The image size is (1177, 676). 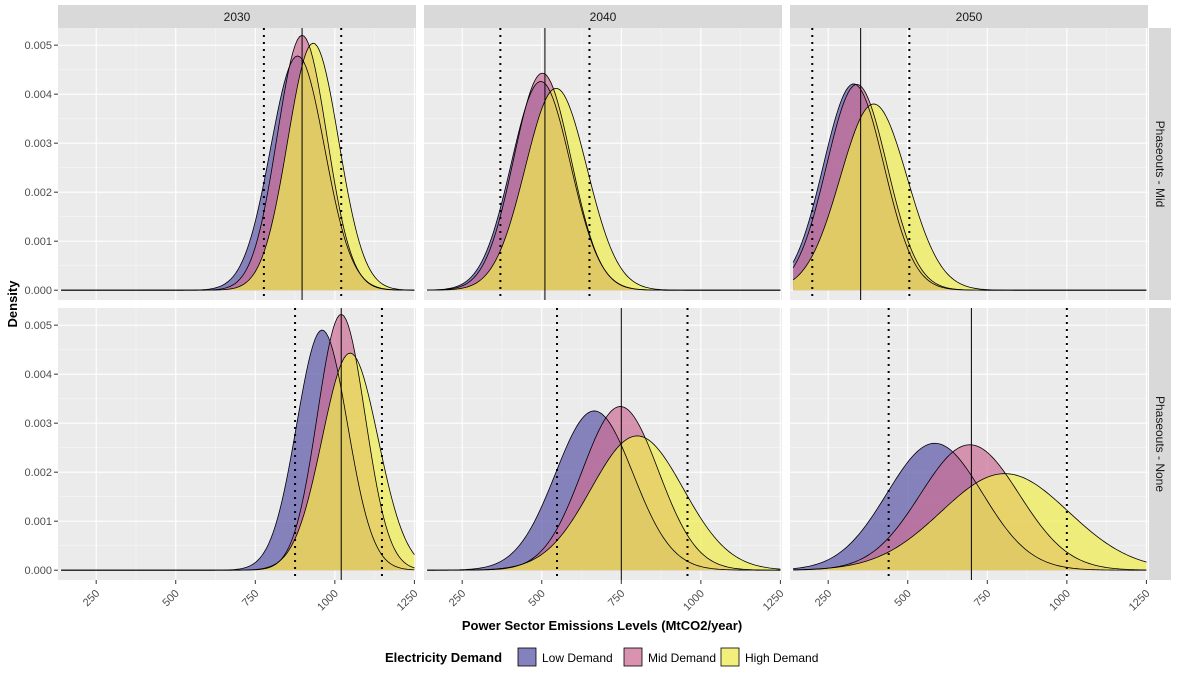 I want to click on legend-title: Electricity Demand, so click(x=443, y=657).